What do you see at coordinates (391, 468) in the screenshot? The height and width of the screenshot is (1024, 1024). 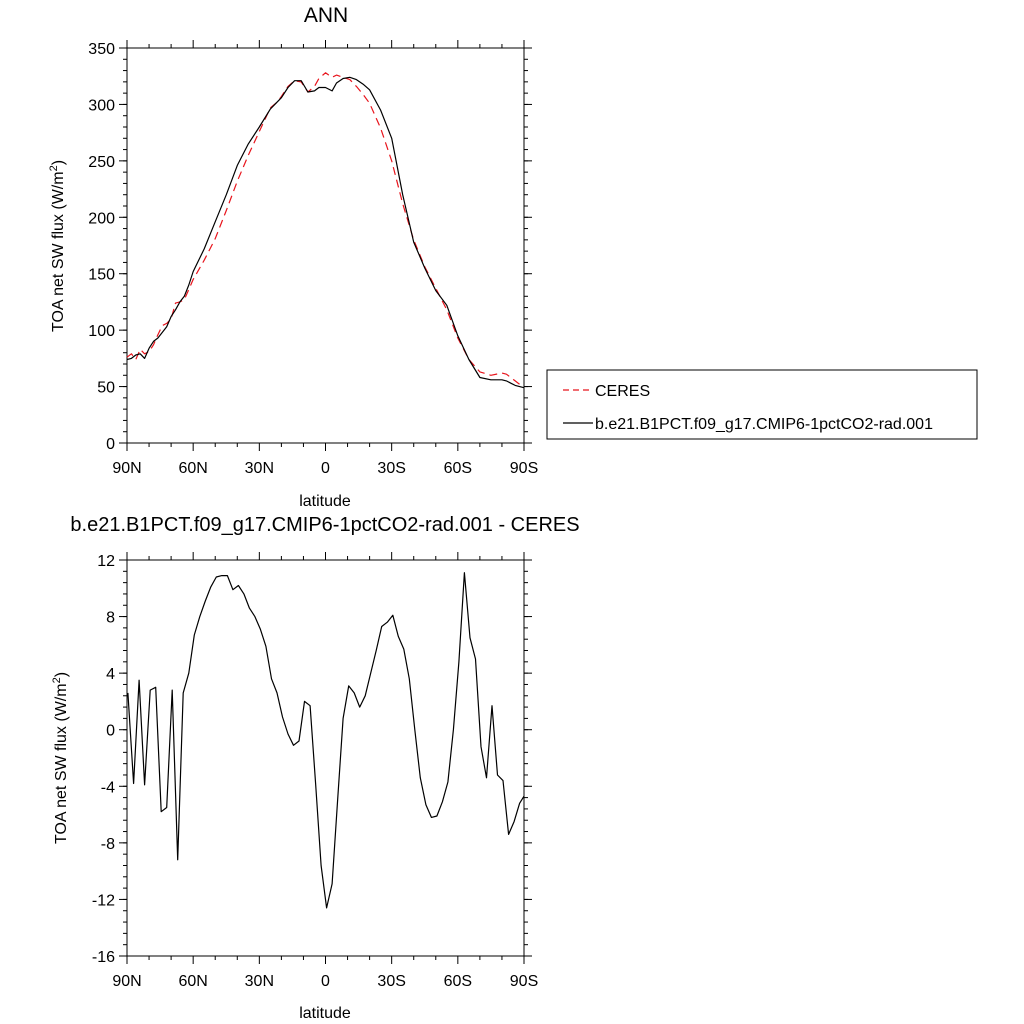 I see `top-xtick-label: 30S` at bounding box center [391, 468].